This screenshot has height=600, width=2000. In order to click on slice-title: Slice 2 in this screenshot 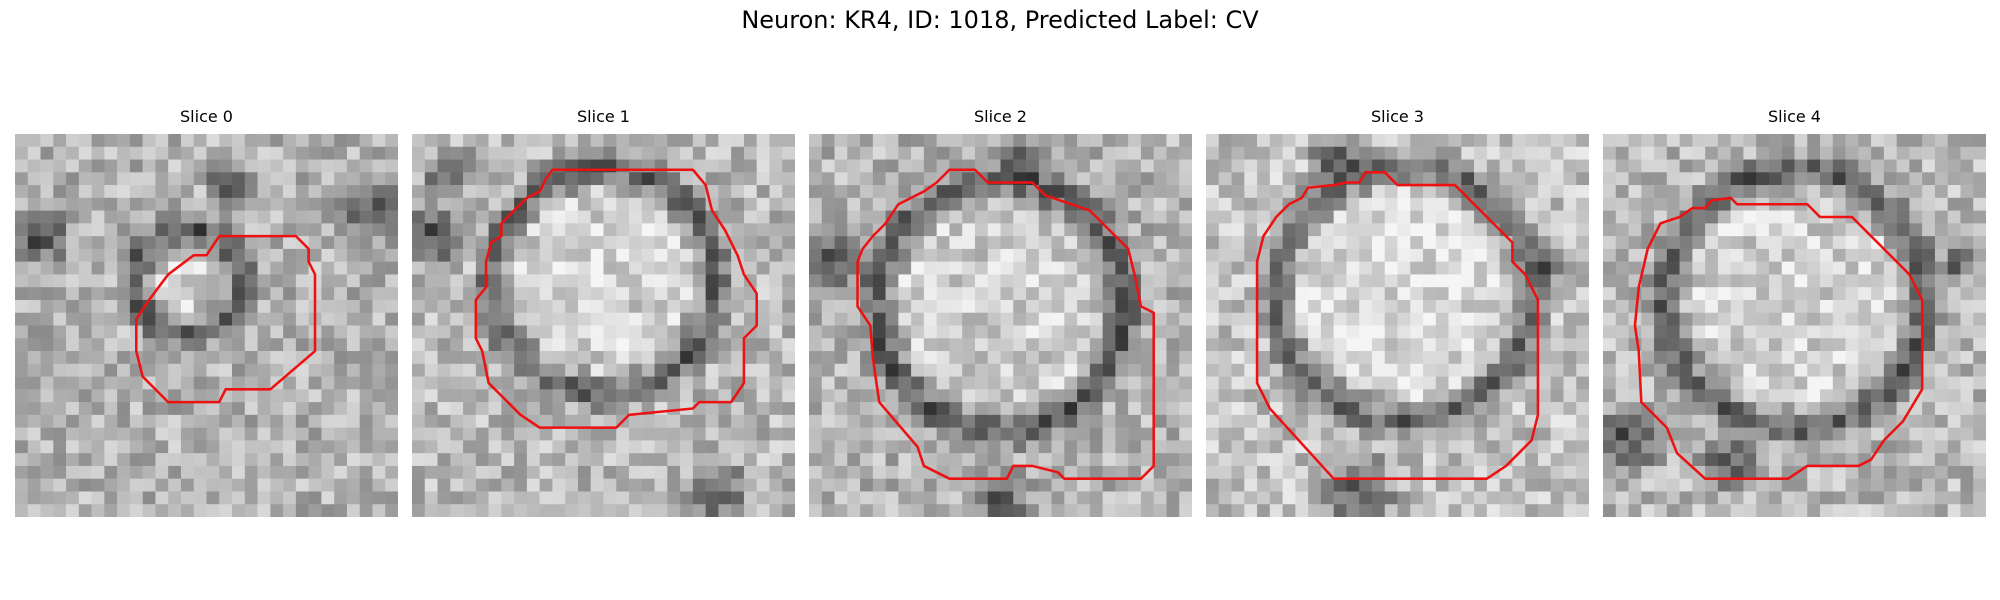, I will do `click(1000, 116)`.